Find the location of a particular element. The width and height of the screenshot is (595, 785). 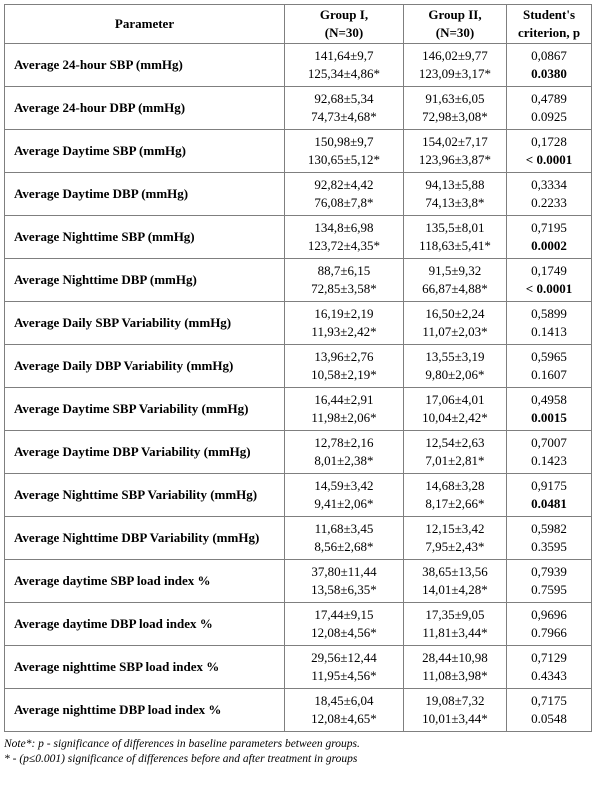

parameter-cell: Average Daytime DBP (mmHg) is located at coordinates (144, 194).